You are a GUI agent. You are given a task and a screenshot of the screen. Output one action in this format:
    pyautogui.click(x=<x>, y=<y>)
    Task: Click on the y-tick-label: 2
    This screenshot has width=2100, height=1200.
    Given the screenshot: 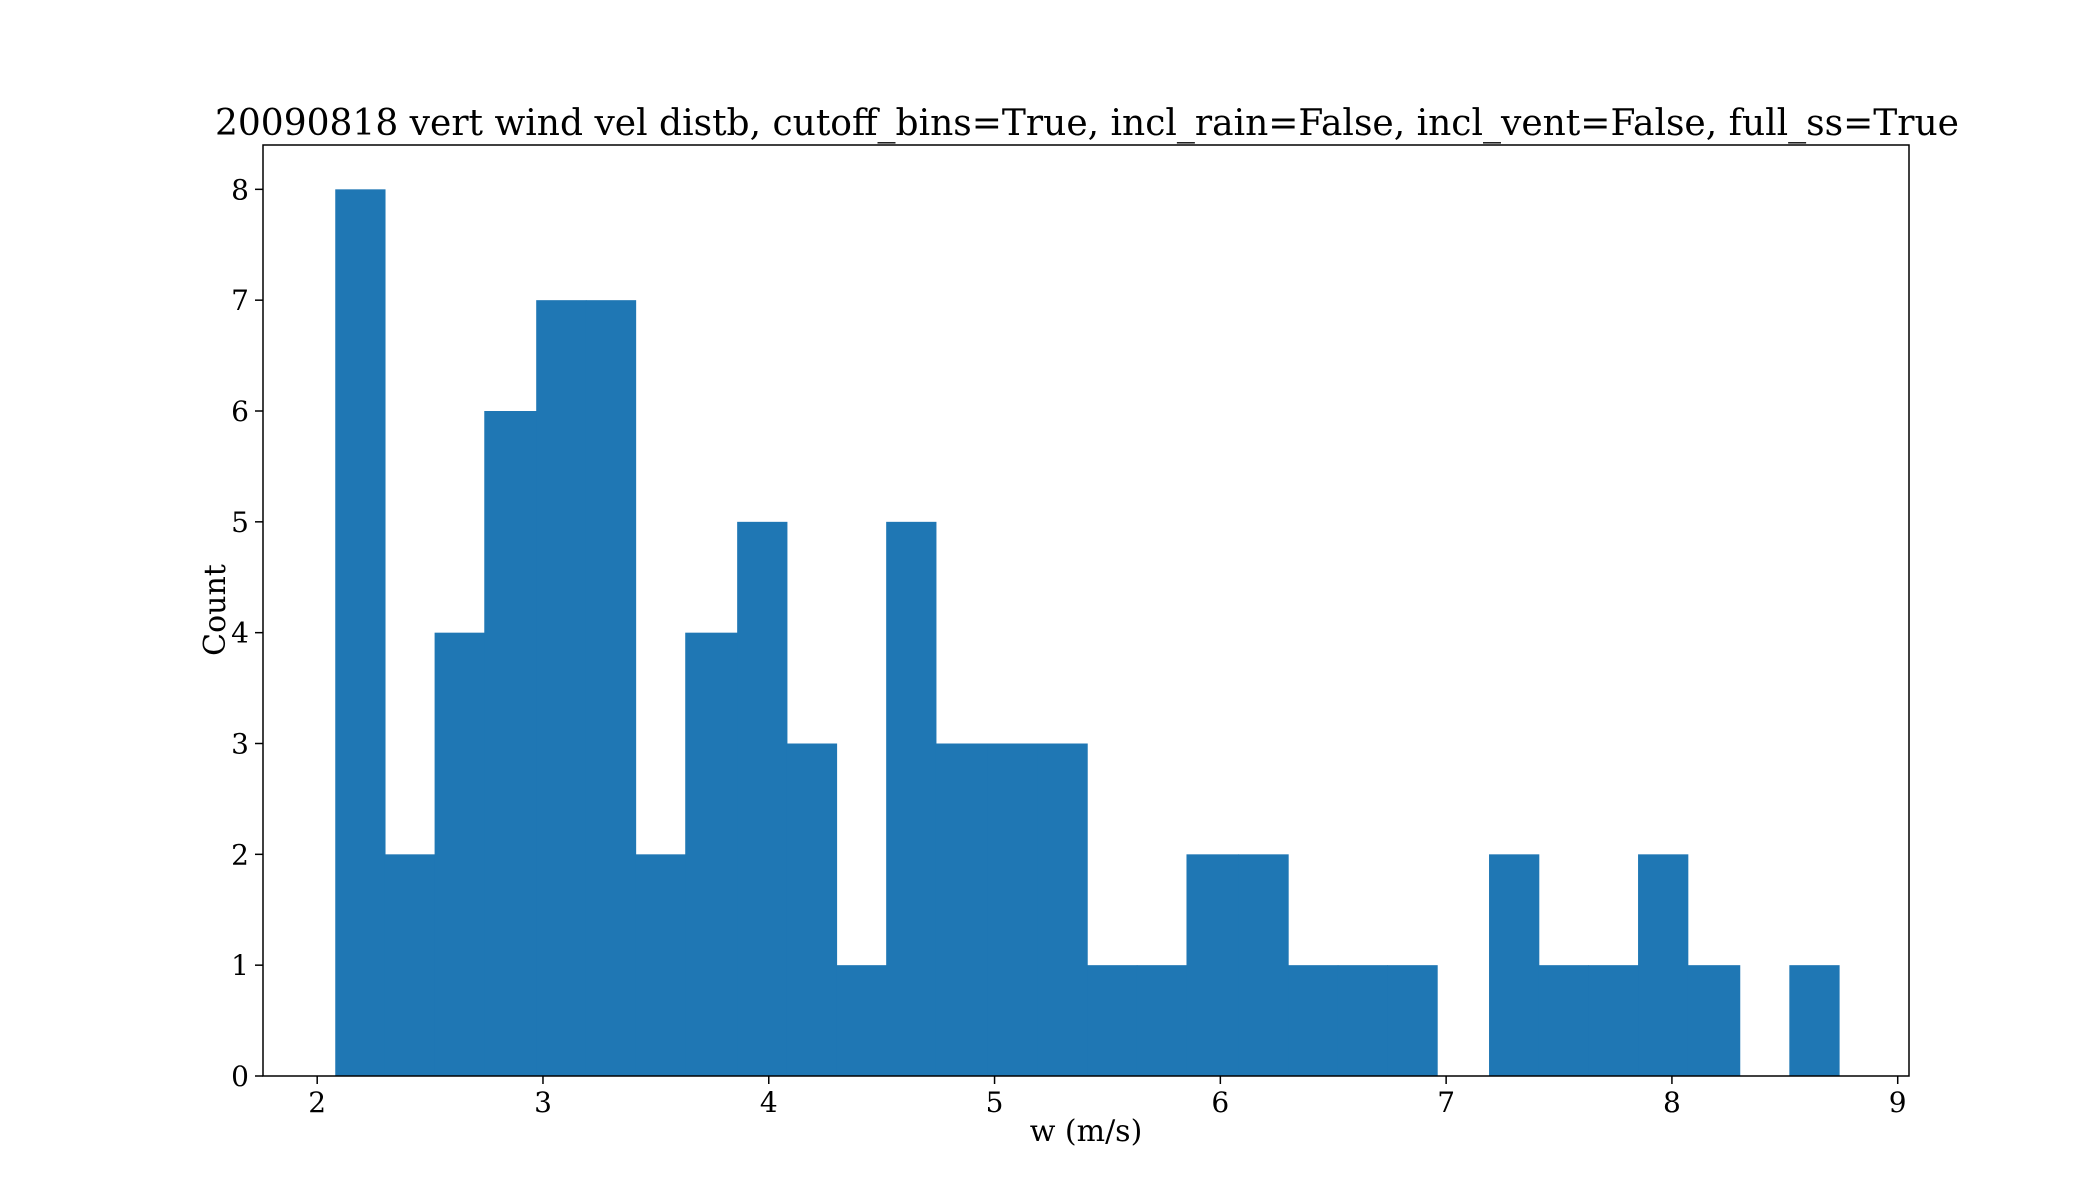 What is the action you would take?
    pyautogui.click(x=240, y=854)
    